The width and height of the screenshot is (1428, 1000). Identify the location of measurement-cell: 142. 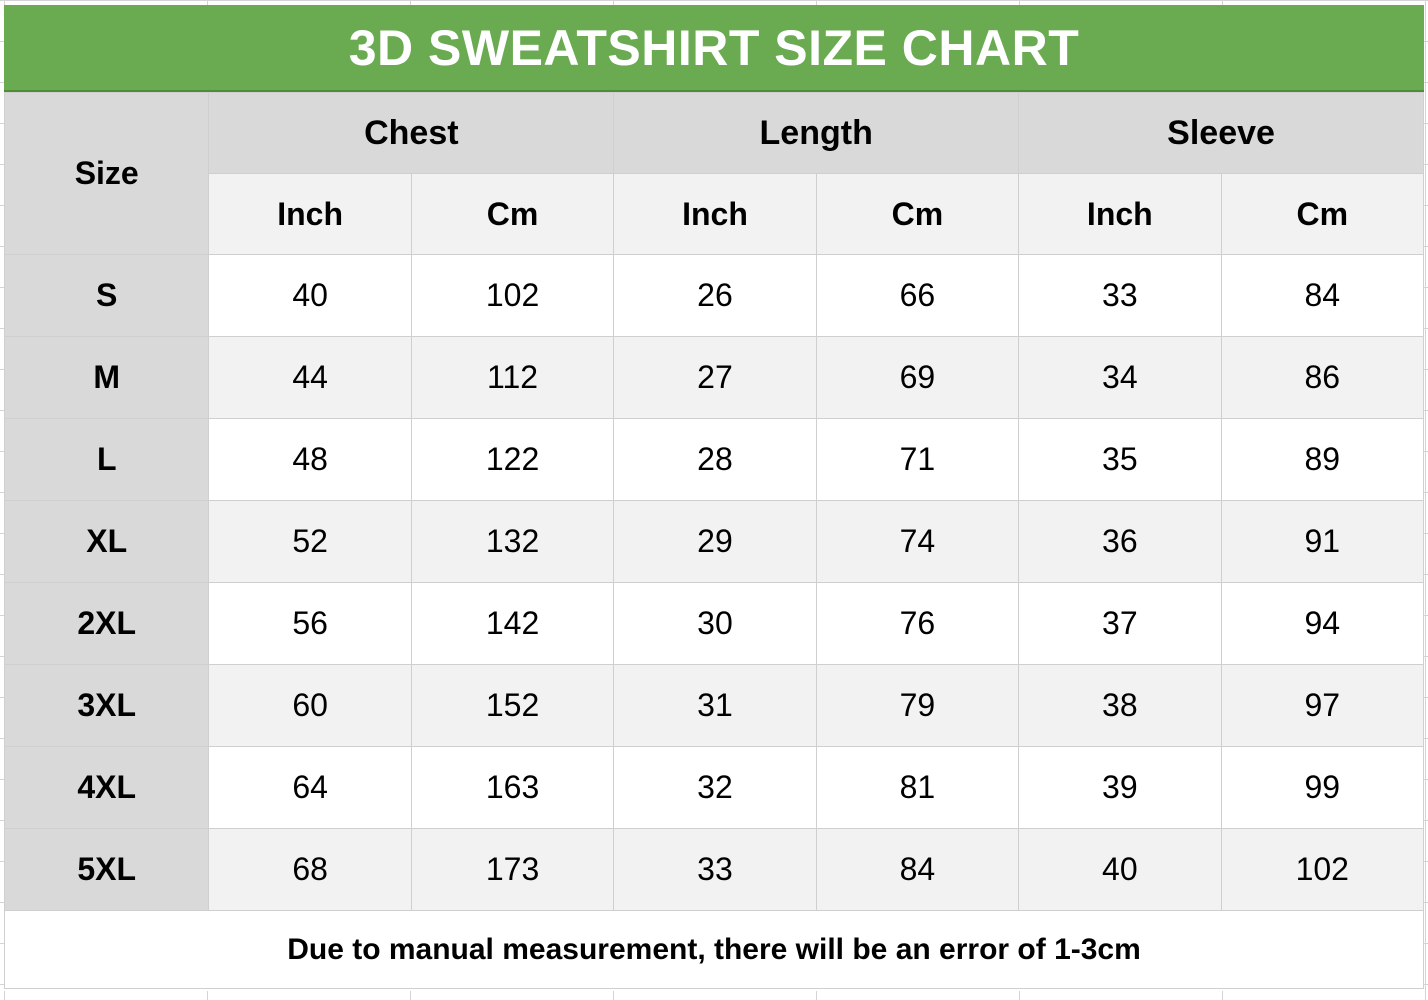
(512, 623).